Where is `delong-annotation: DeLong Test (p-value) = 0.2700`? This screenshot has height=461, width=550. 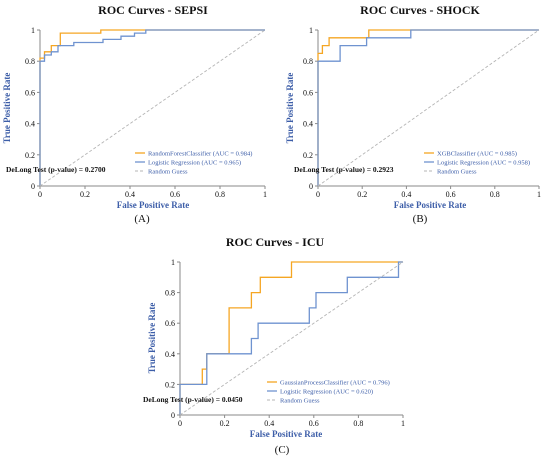
delong-annotation: DeLong Test (p-value) = 0.2700 is located at coordinates (56, 169).